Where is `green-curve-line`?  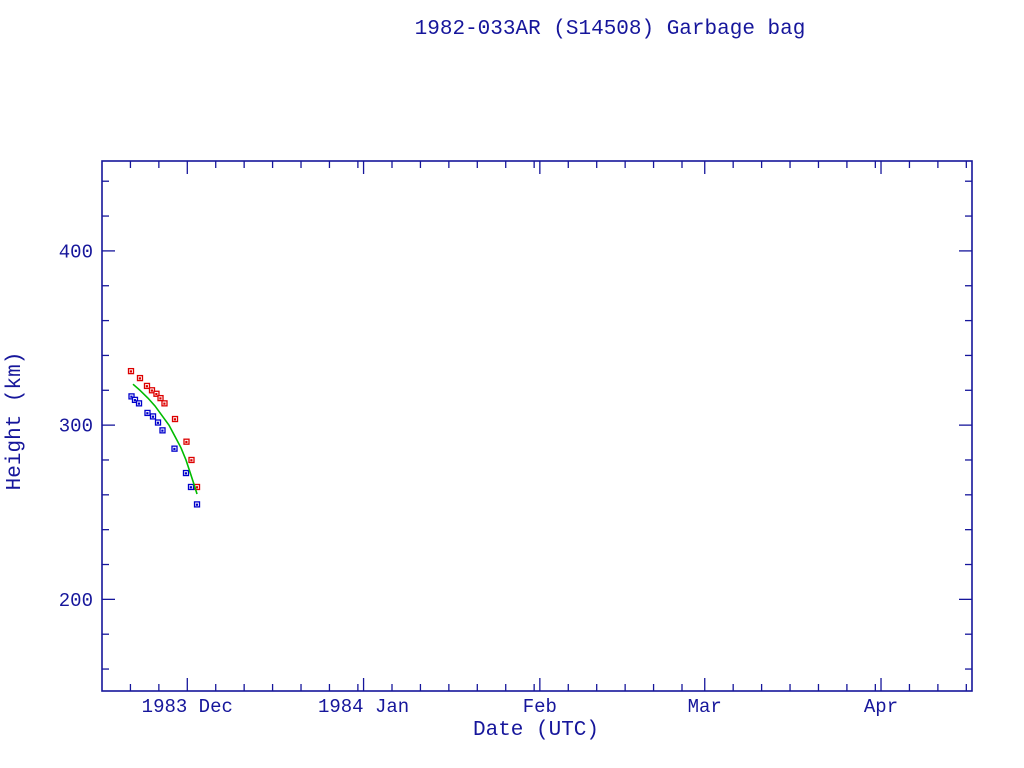 green-curve-line is located at coordinates (165, 439).